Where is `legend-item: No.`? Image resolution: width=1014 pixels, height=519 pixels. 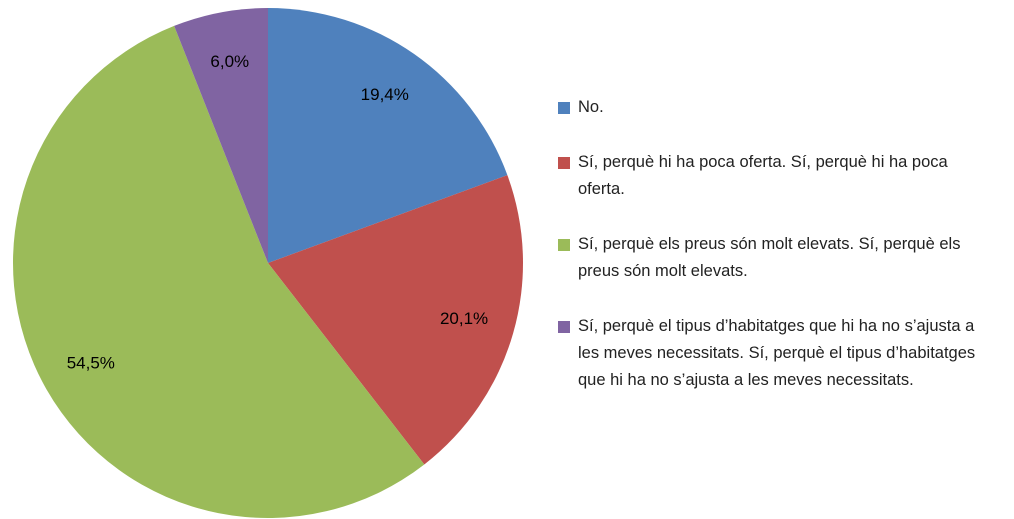
legend-item: No. is located at coordinates (778, 107).